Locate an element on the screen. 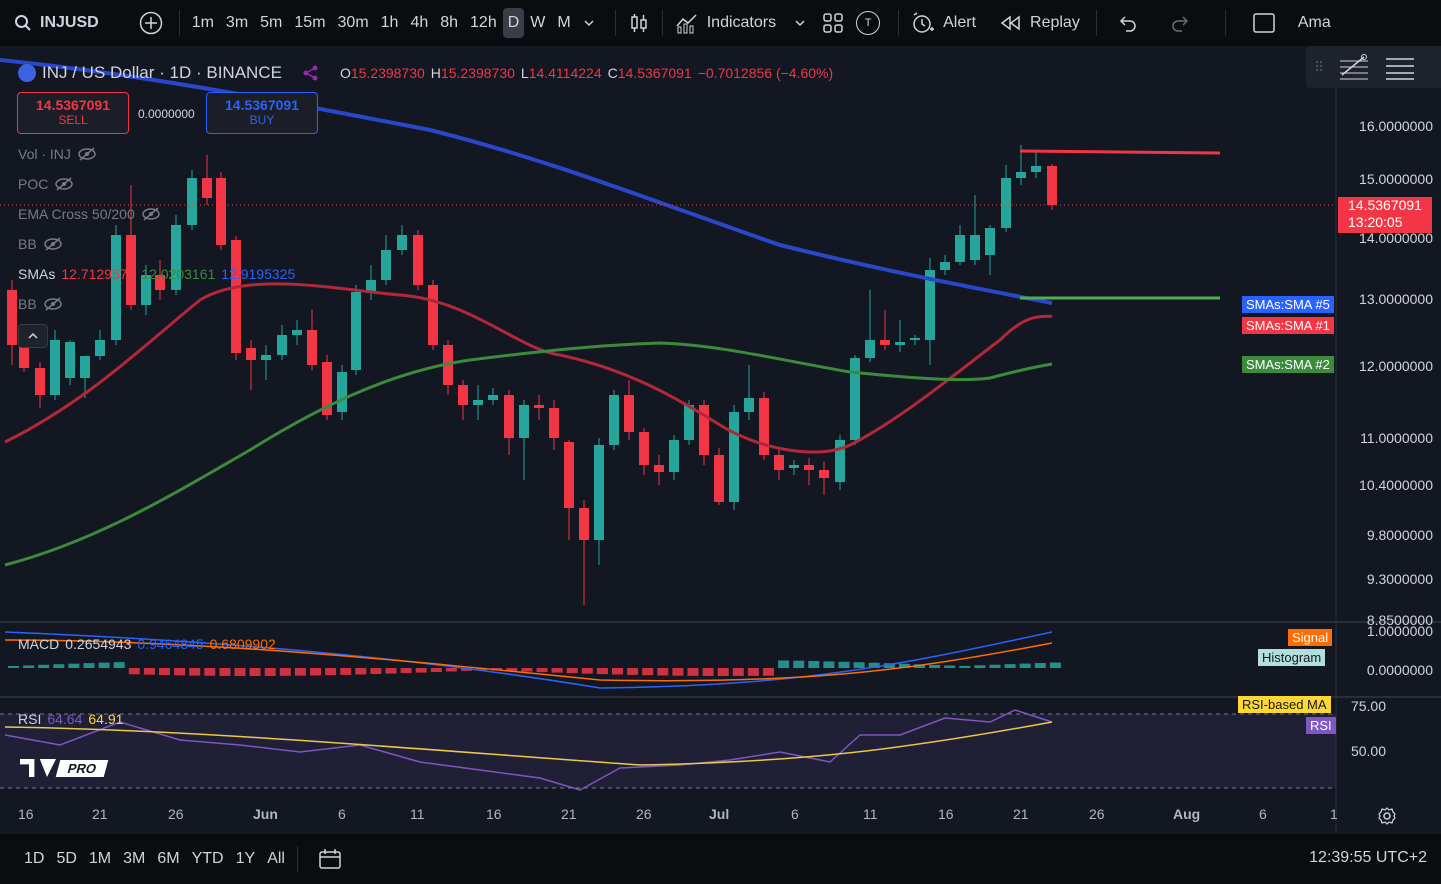  undo-icon is located at coordinates (1127, 24).